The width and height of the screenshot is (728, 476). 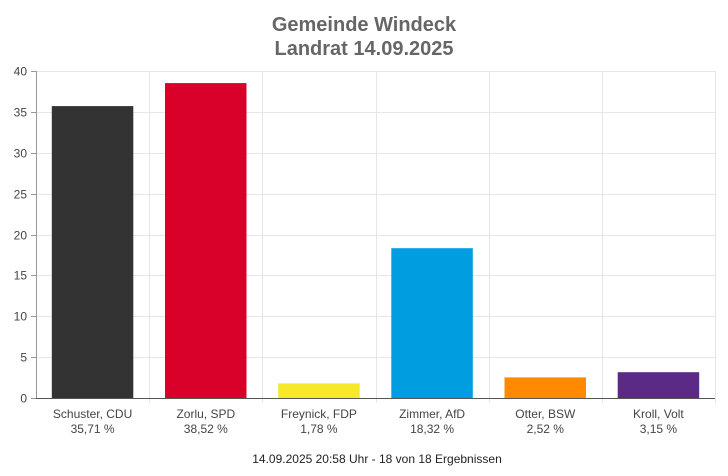 What do you see at coordinates (545, 414) in the screenshot?
I see `x-category-label: Otter, BSW` at bounding box center [545, 414].